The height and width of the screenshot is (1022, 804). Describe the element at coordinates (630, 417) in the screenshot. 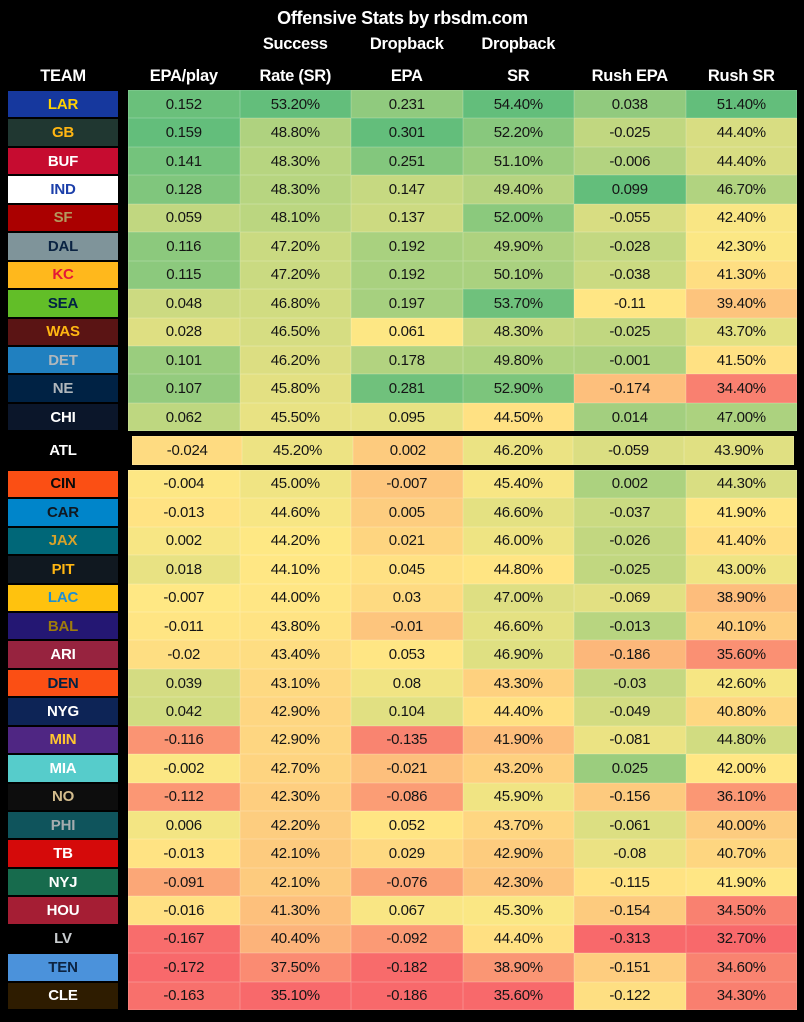

I see `stat-cell: 0.014` at that location.